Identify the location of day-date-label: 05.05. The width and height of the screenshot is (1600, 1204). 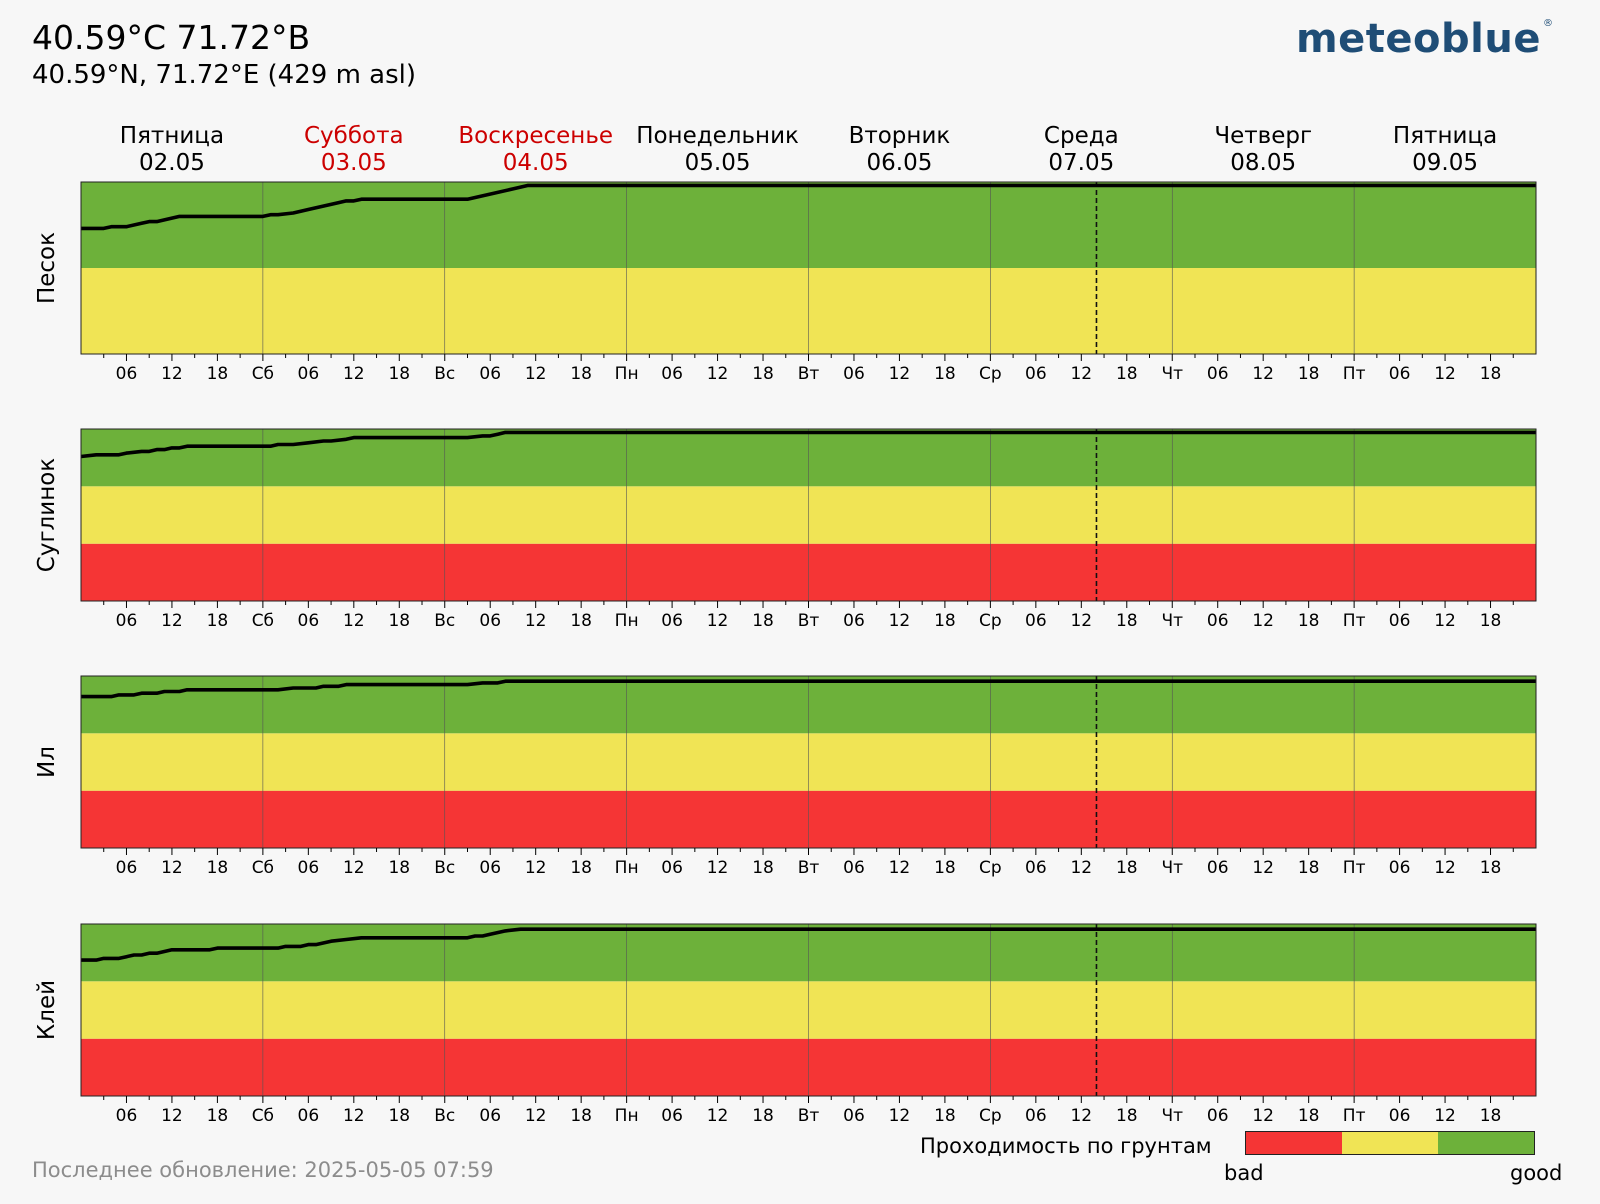
(718, 163).